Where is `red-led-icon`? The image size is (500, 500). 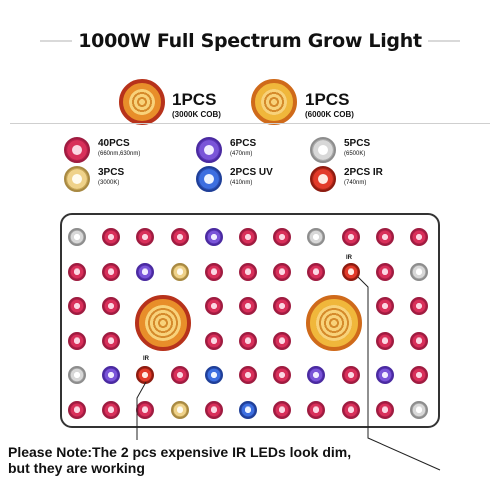 red-led-icon is located at coordinates (77, 150).